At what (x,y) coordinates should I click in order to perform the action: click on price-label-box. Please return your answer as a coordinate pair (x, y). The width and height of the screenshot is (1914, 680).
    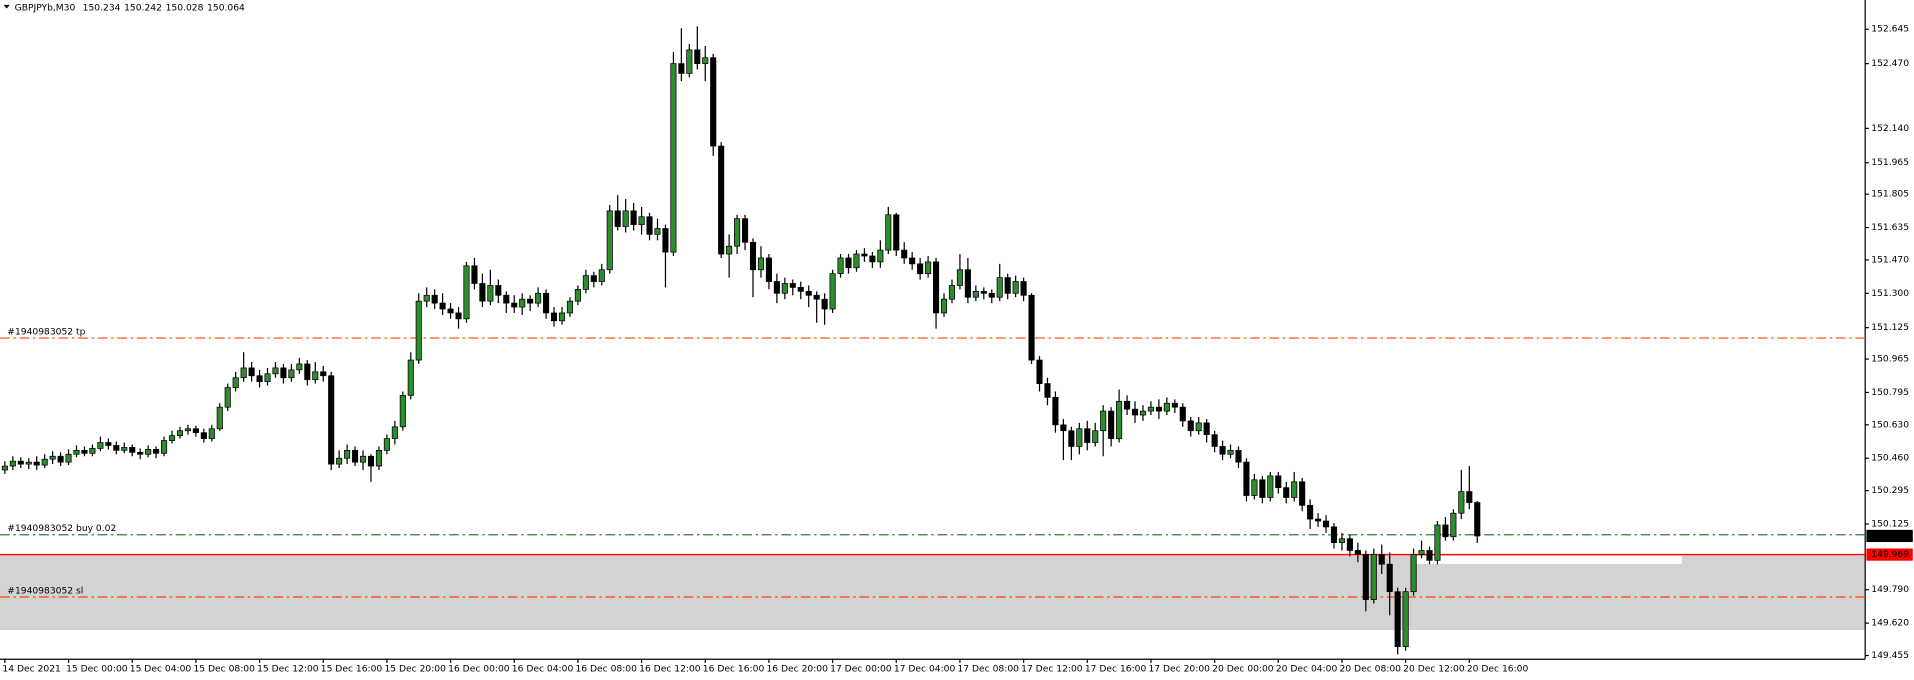
    Looking at the image, I should click on (1889, 554).